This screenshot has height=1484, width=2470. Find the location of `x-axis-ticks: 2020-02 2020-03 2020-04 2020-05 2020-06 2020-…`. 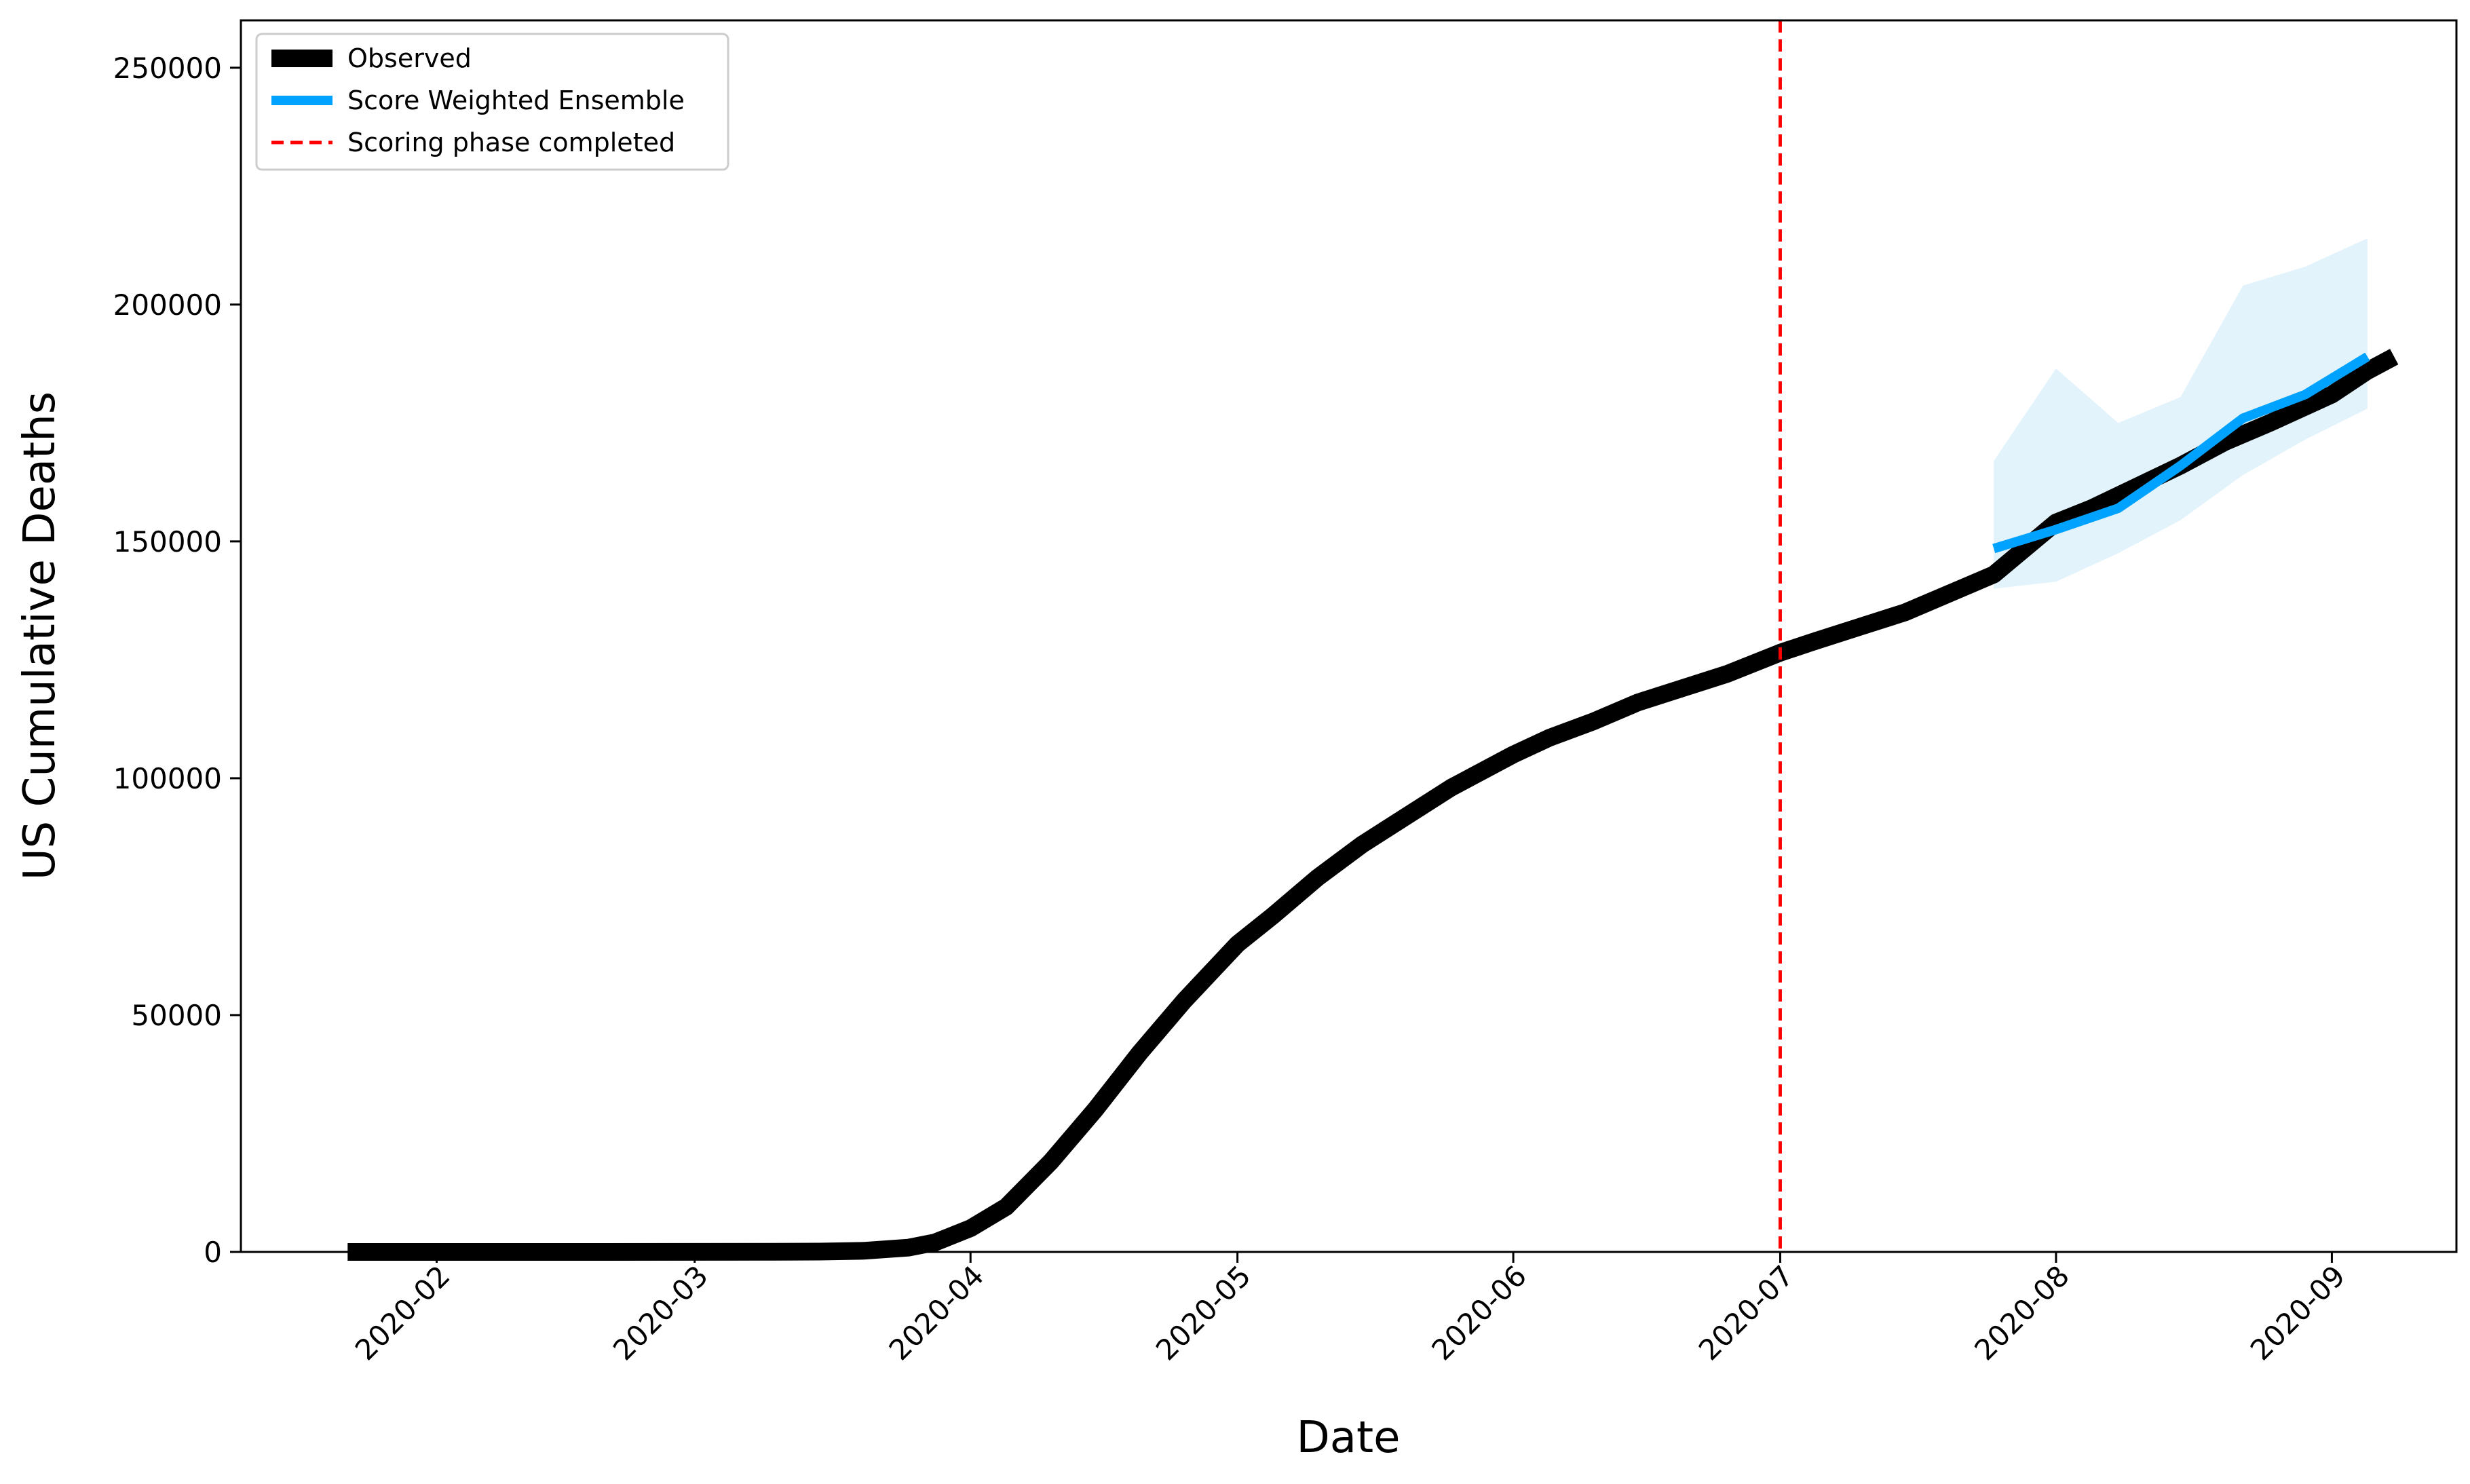

x-axis-ticks: 2020-02 2020-03 2020-04 2020-05 2020-06 2020-… is located at coordinates (1350, 1309).